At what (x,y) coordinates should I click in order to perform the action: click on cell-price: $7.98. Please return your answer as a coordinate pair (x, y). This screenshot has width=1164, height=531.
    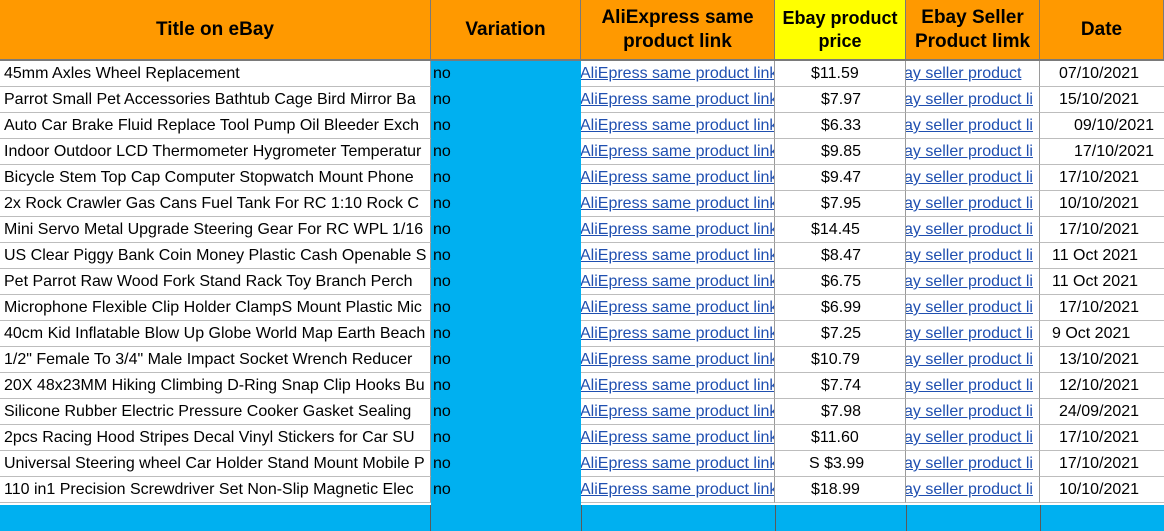
    Looking at the image, I should click on (840, 412).